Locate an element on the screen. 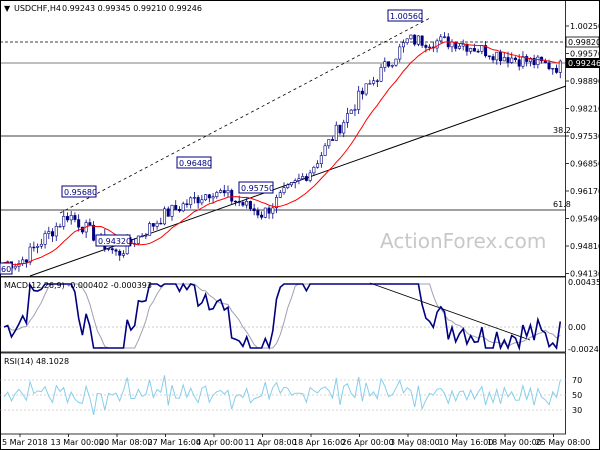 This screenshot has width=600, height=450. swing-label-early-low: 0.94320 is located at coordinates (113, 240).